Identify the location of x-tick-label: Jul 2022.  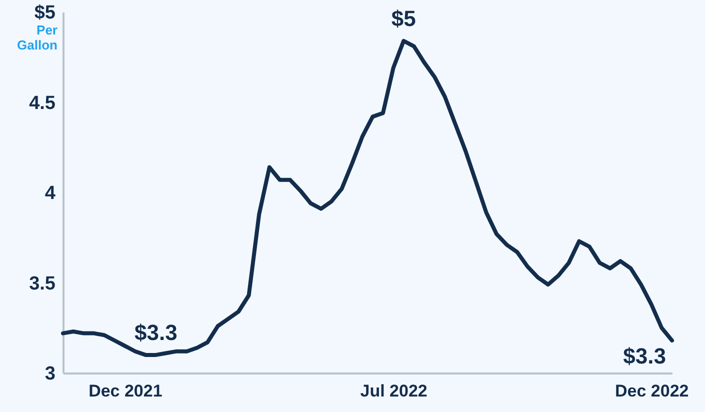
(394, 391).